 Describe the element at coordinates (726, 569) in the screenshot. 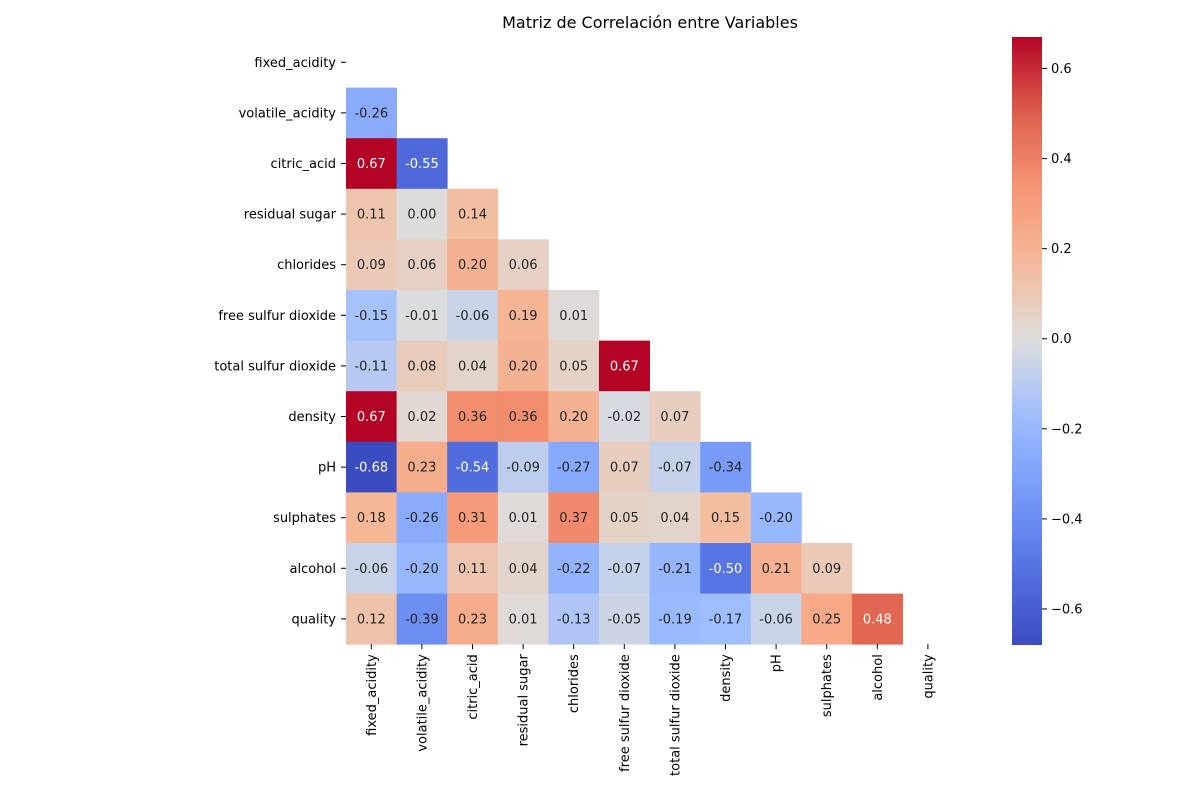

I see `cell-value-label: -0.50` at that location.